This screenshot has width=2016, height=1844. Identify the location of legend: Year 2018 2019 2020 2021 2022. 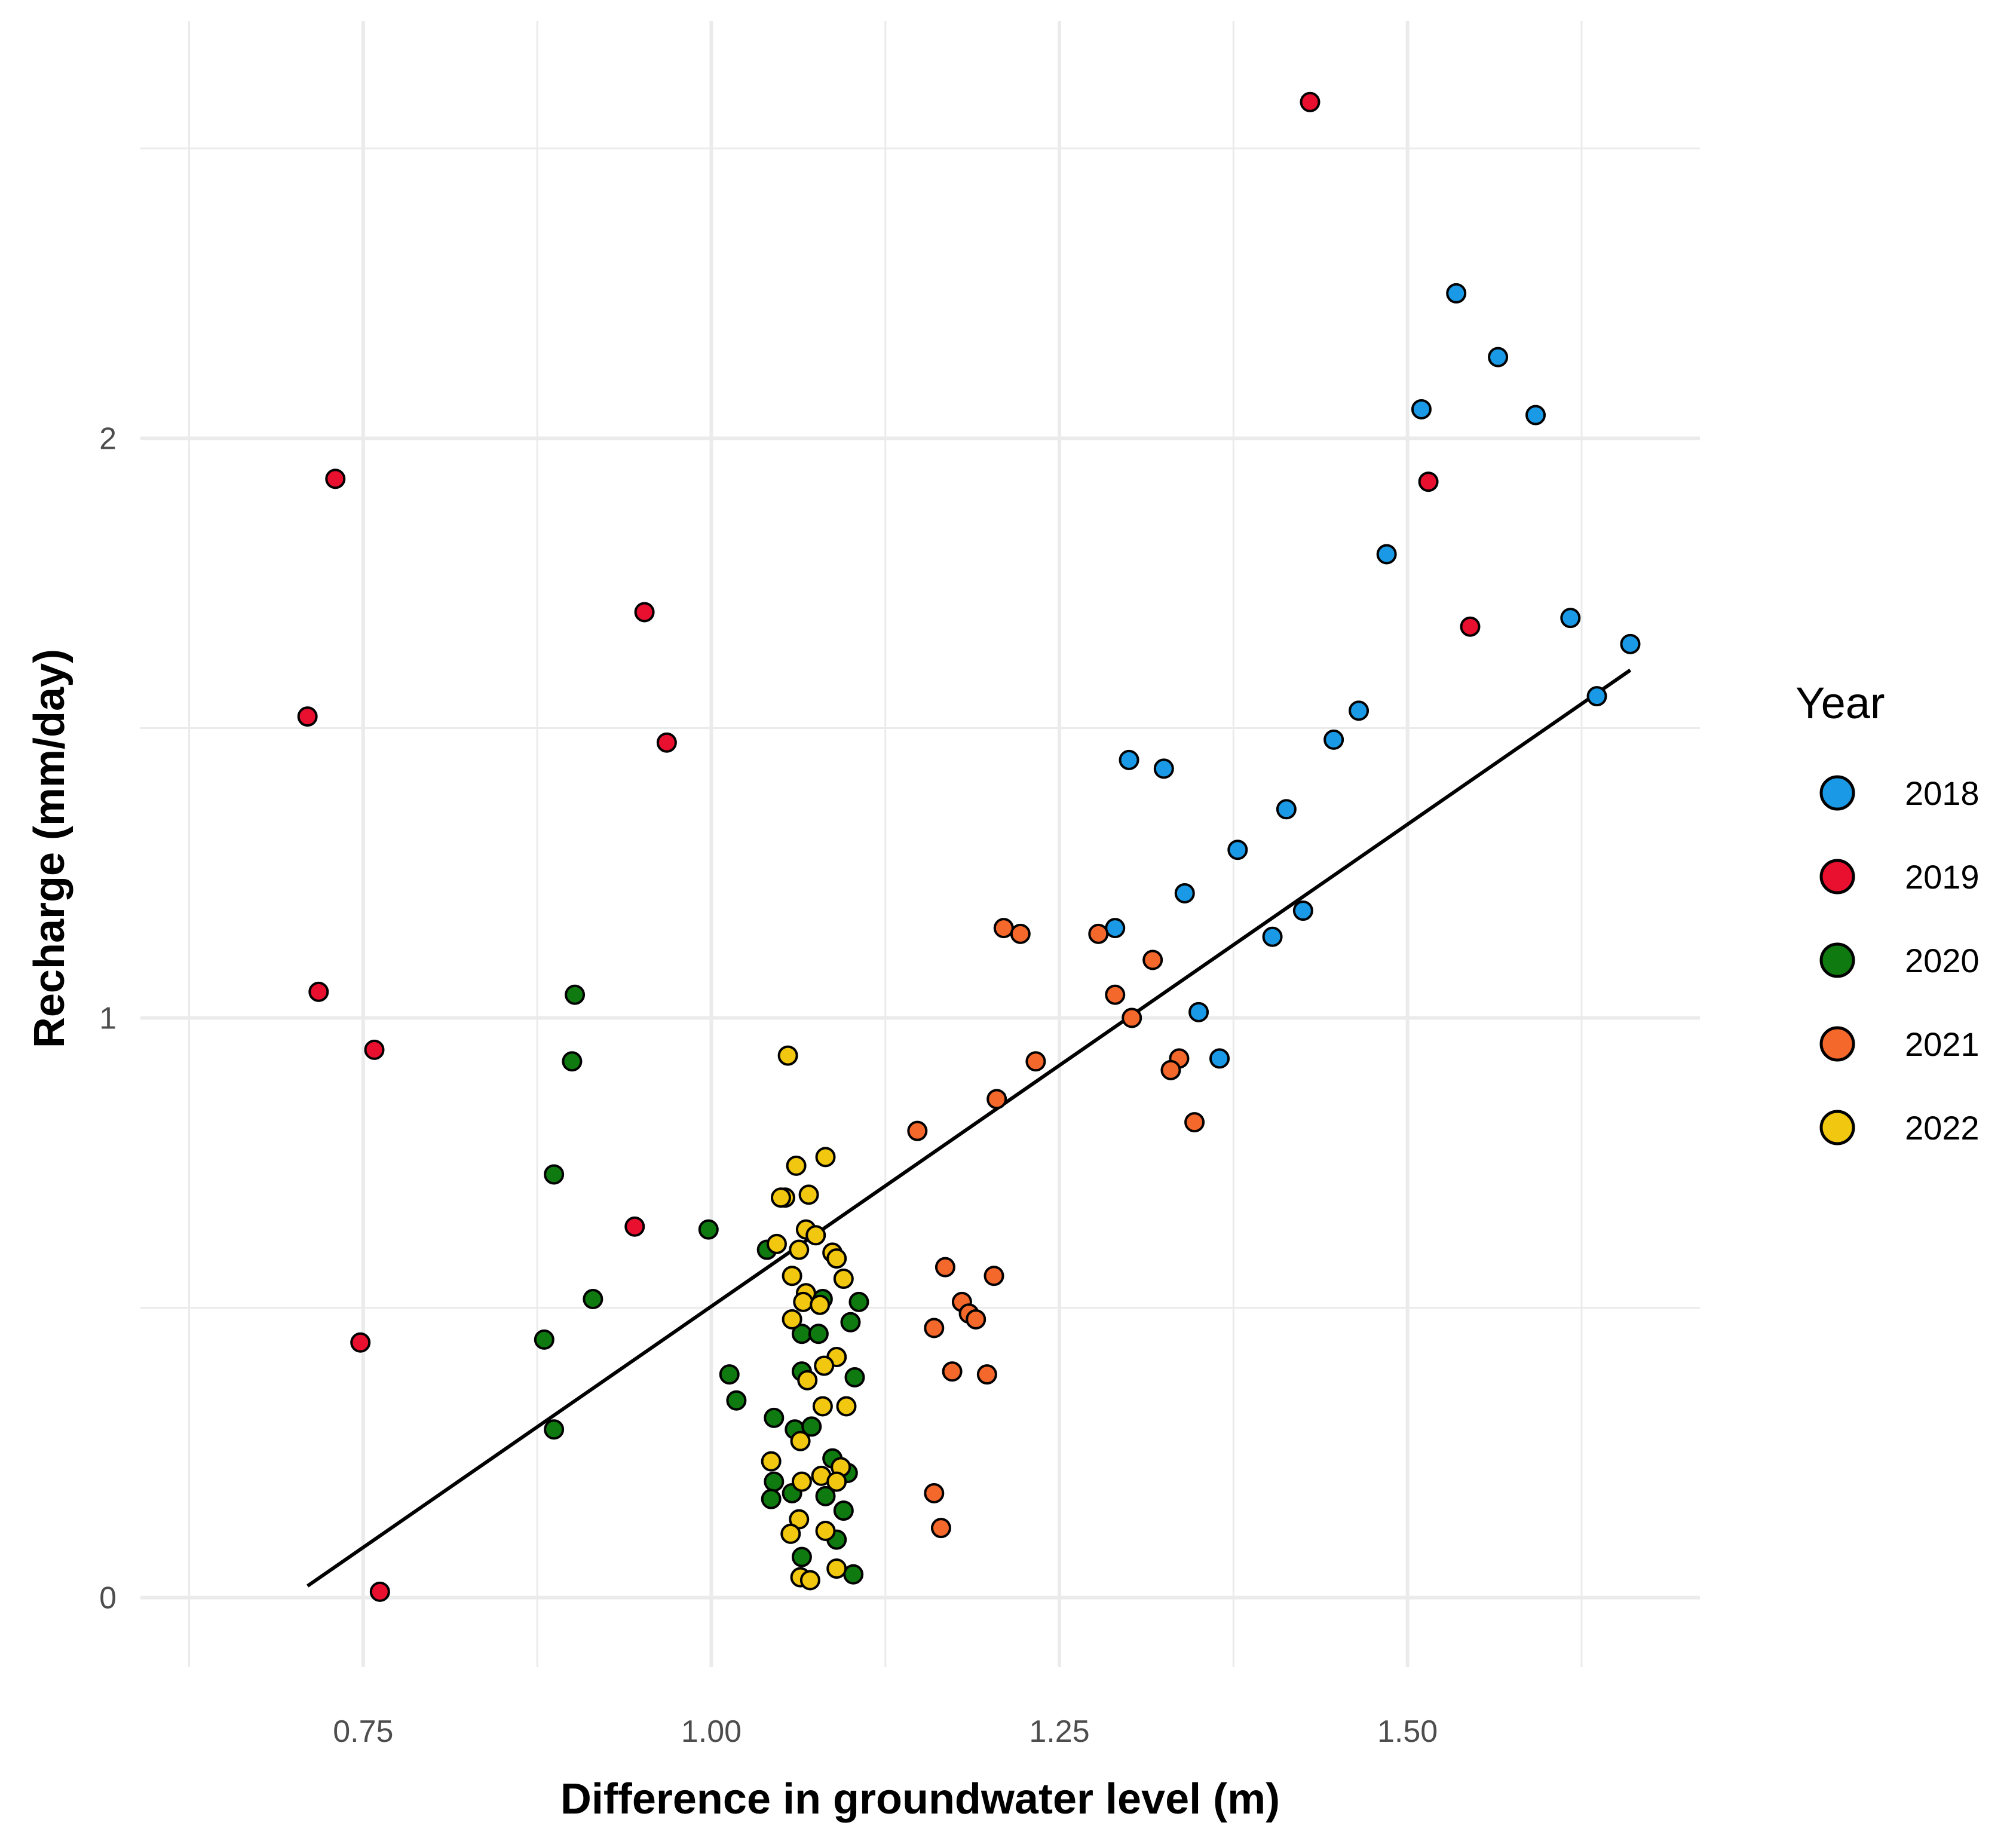
(1888, 913).